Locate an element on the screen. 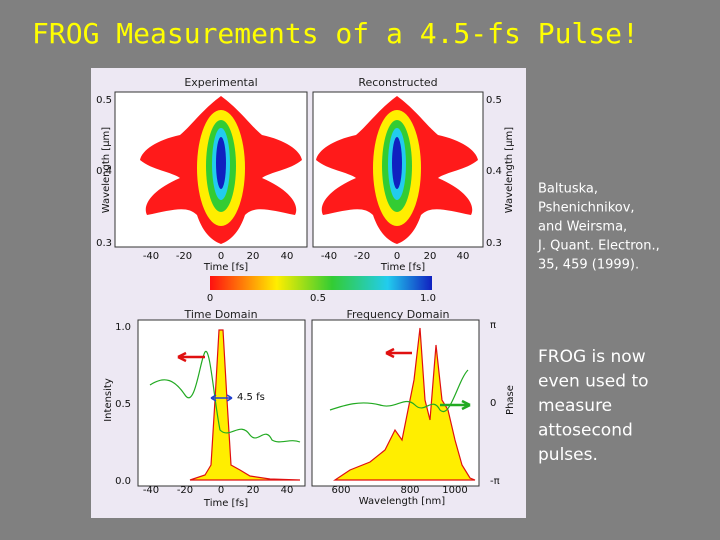 This screenshot has height=540, width=720. note-line: FROG is now is located at coordinates (592, 357).